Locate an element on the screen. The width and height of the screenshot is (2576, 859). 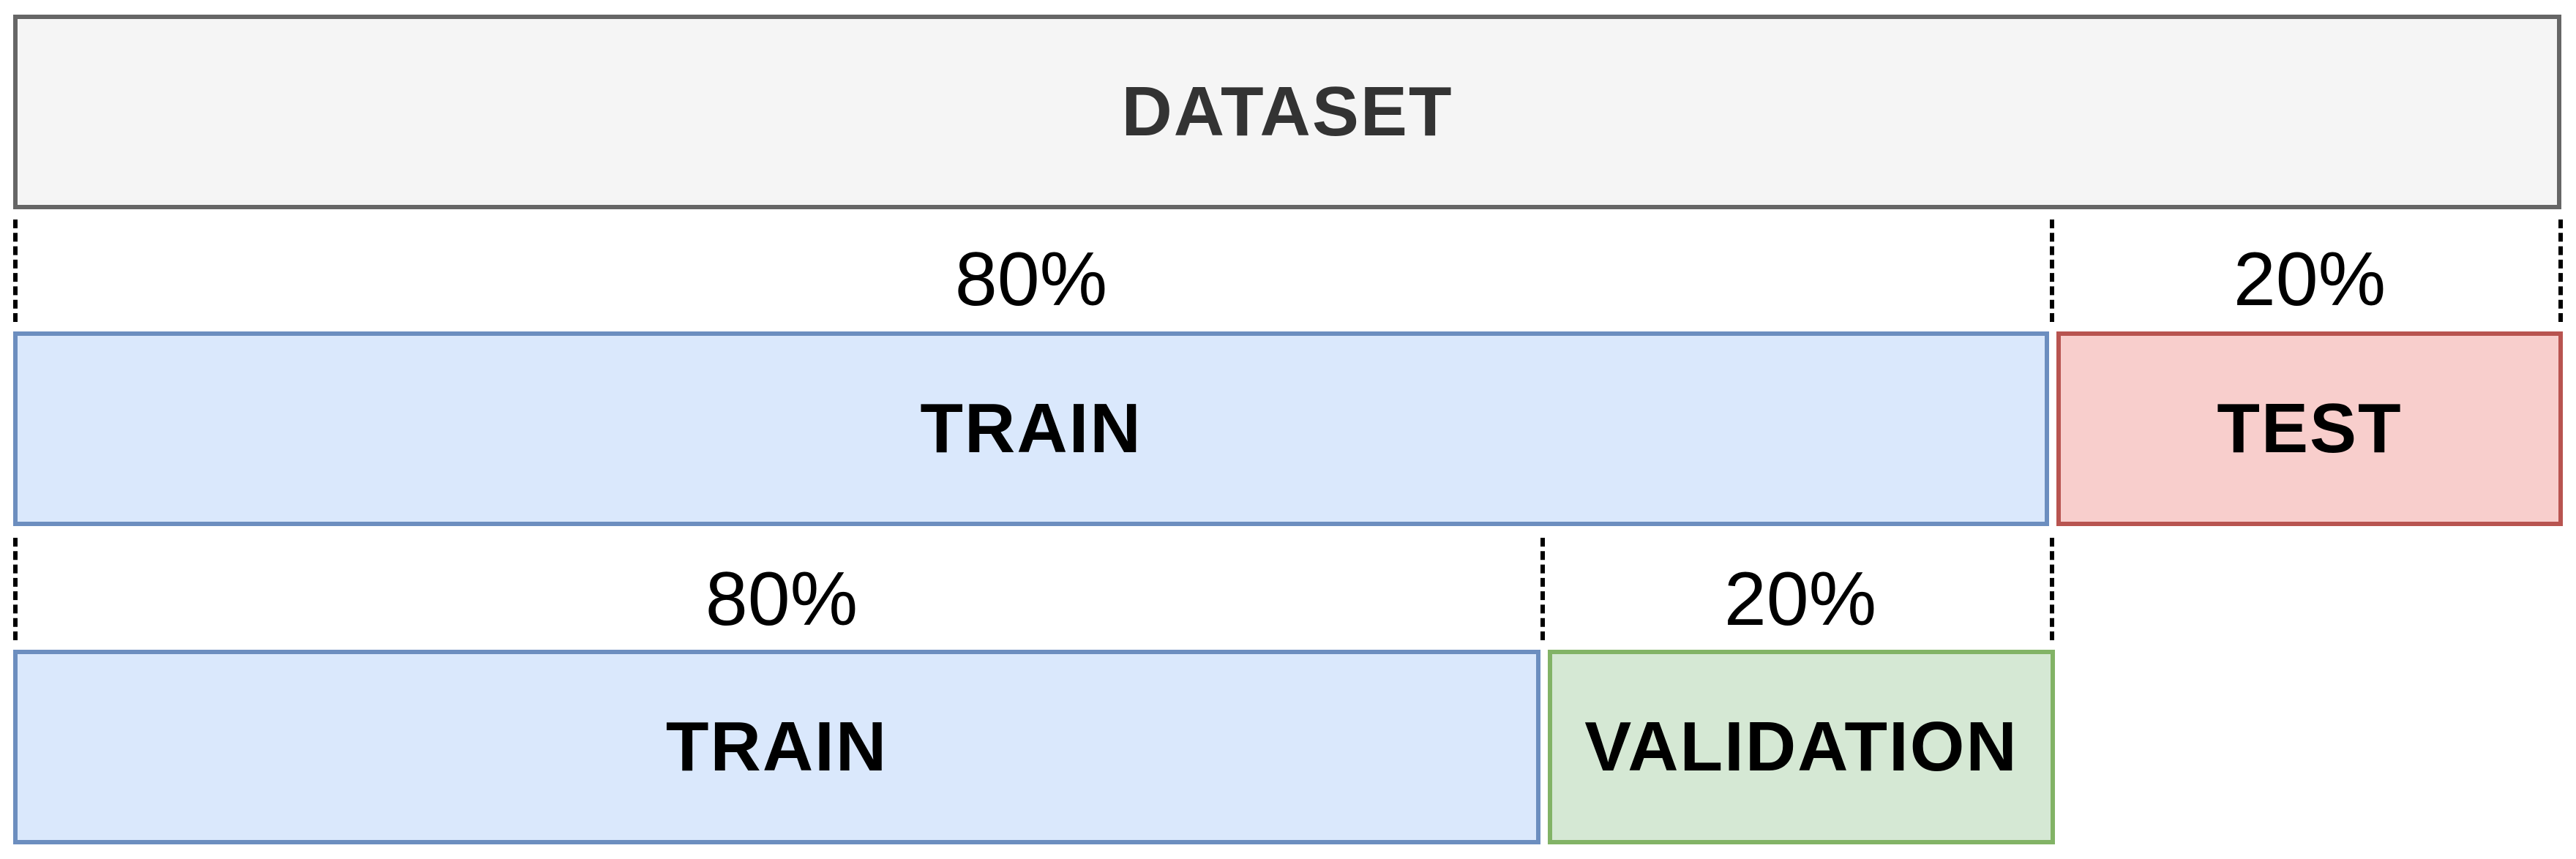
train-label: TRAIN is located at coordinates (1031, 428).